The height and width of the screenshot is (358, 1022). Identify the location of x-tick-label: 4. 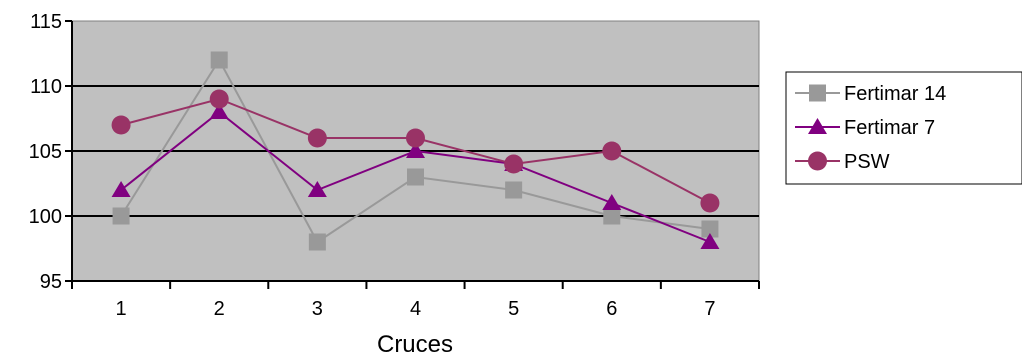
(415, 309).